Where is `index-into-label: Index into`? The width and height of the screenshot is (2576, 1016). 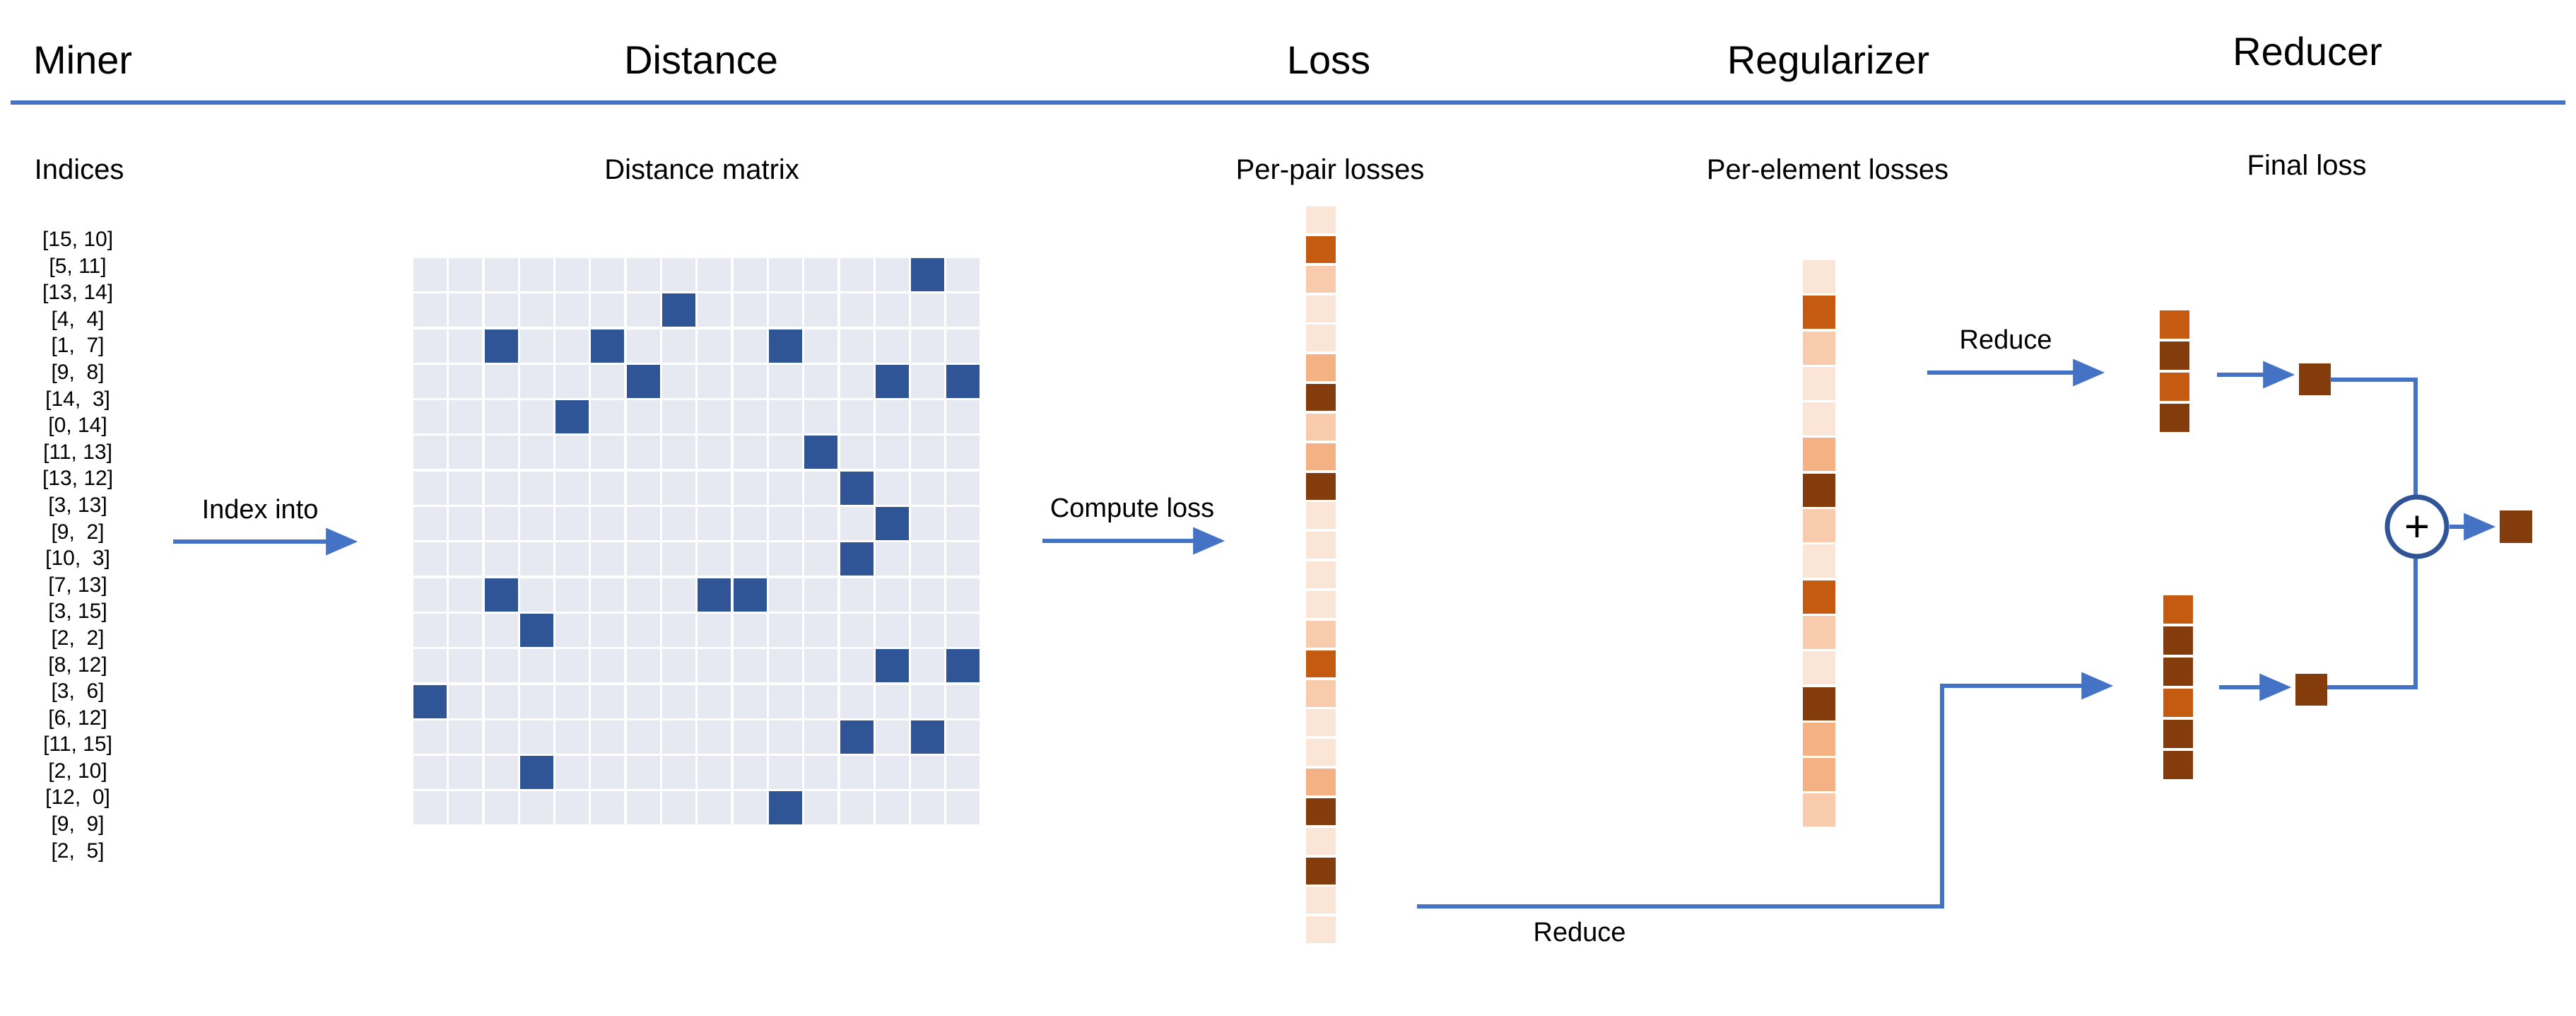
index-into-label: Index into is located at coordinates (260, 510).